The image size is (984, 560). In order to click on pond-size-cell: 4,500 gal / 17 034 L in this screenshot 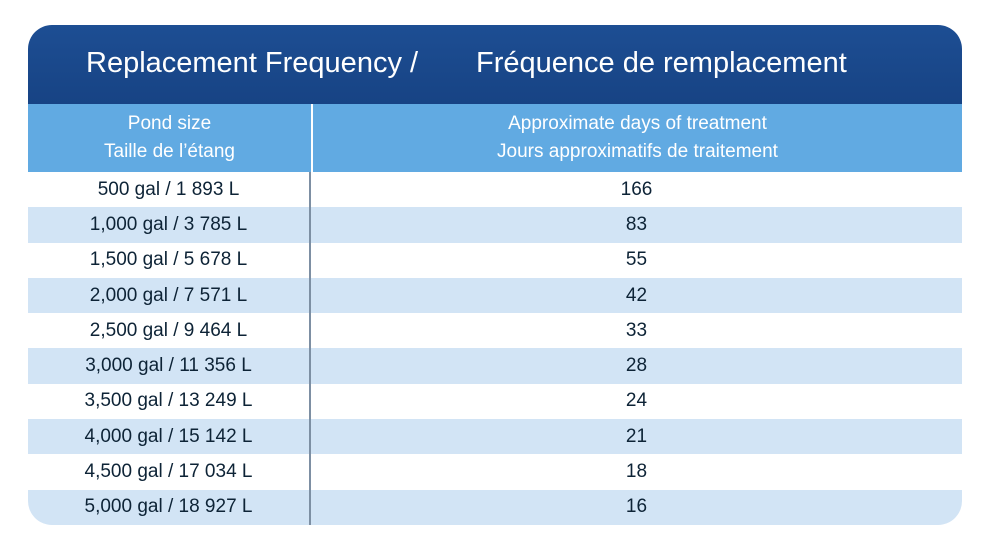, I will do `click(169, 472)`.